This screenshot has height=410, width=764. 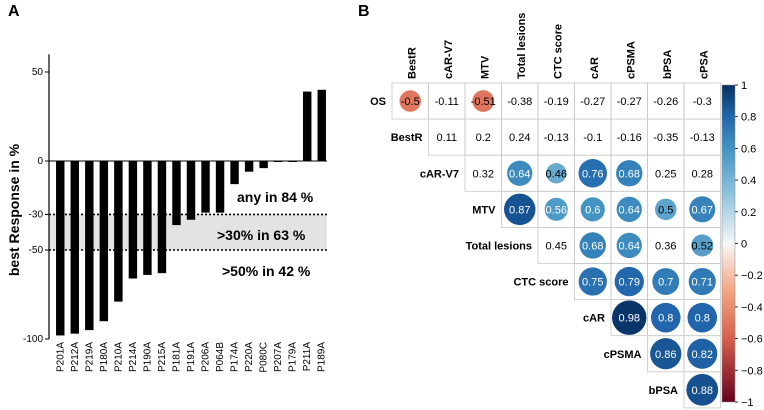 What do you see at coordinates (484, 210) in the screenshot?
I see `row-label: MTV` at bounding box center [484, 210].